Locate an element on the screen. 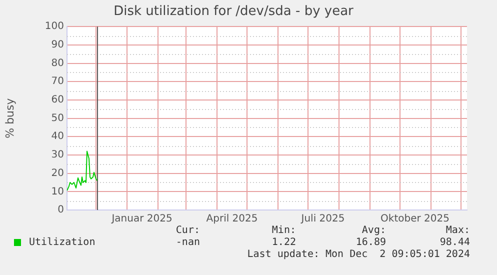  y-tick-label: 100 is located at coordinates (54, 26).